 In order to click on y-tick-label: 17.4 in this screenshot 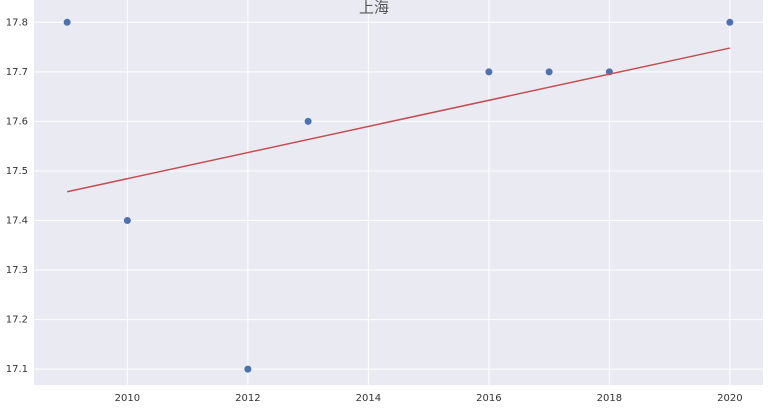, I will do `click(17, 220)`.